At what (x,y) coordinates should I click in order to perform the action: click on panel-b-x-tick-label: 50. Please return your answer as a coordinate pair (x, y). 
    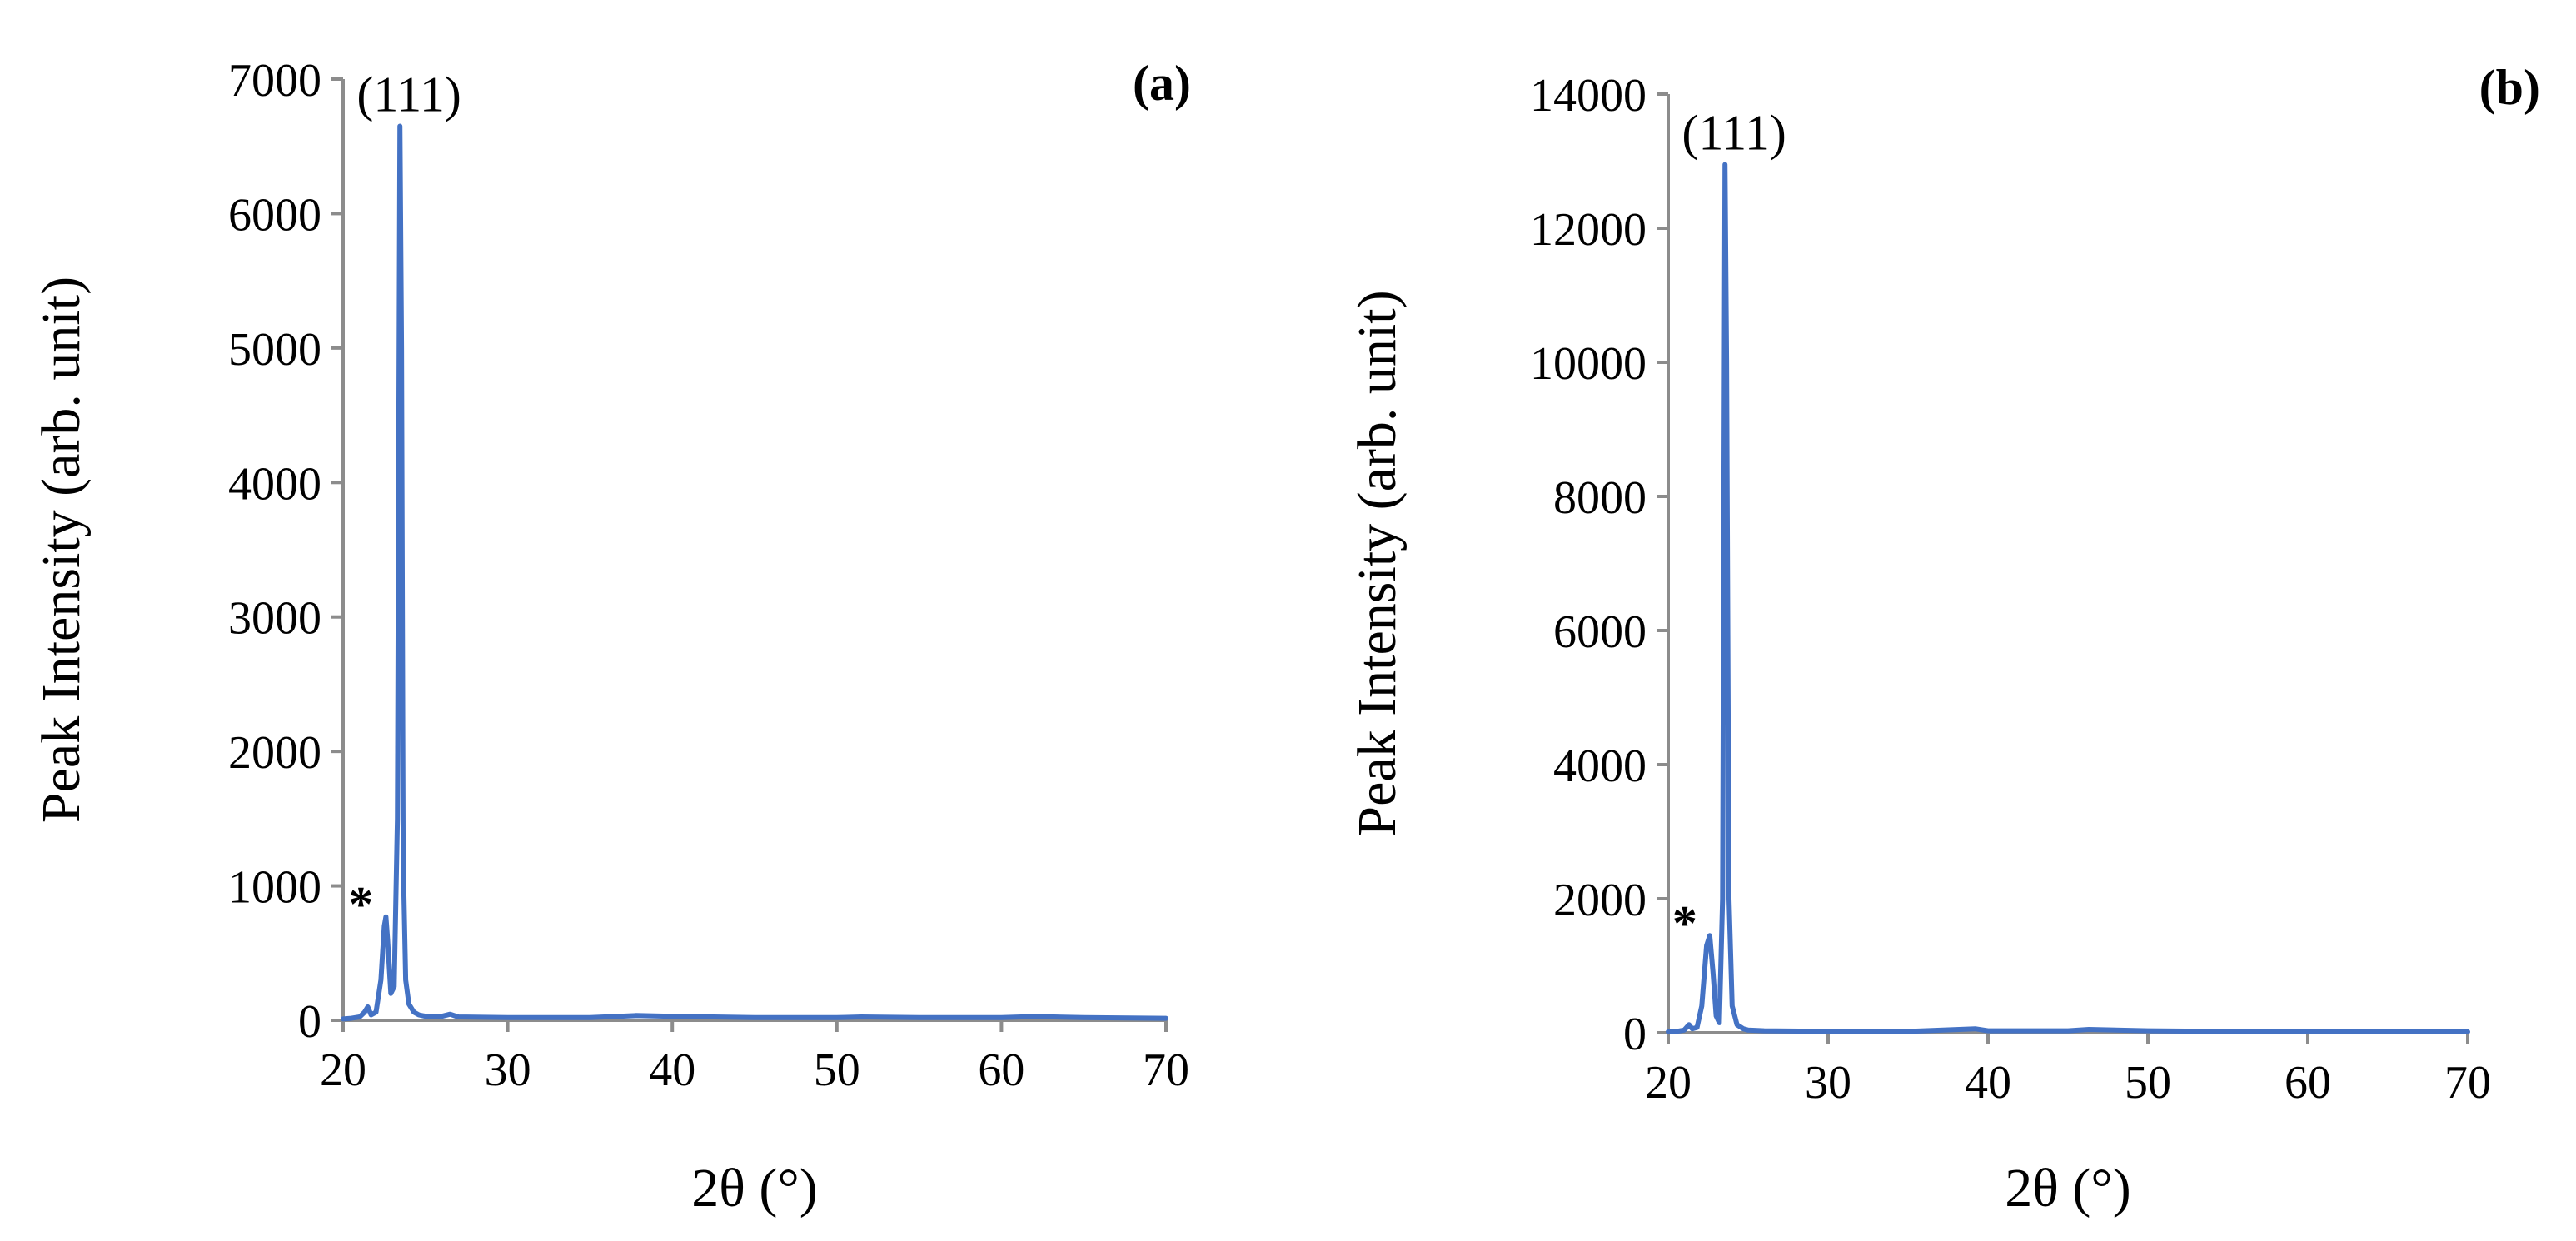
    Looking at the image, I should click on (2148, 1083).